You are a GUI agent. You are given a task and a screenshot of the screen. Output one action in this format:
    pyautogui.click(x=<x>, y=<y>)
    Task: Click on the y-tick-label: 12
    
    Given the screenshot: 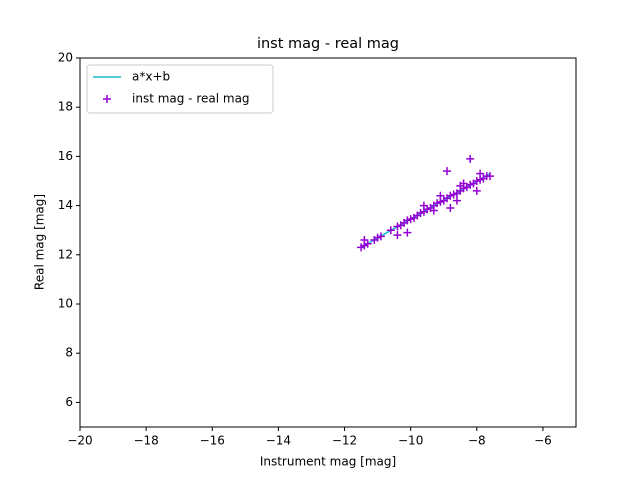 What is the action you would take?
    pyautogui.click(x=65, y=254)
    